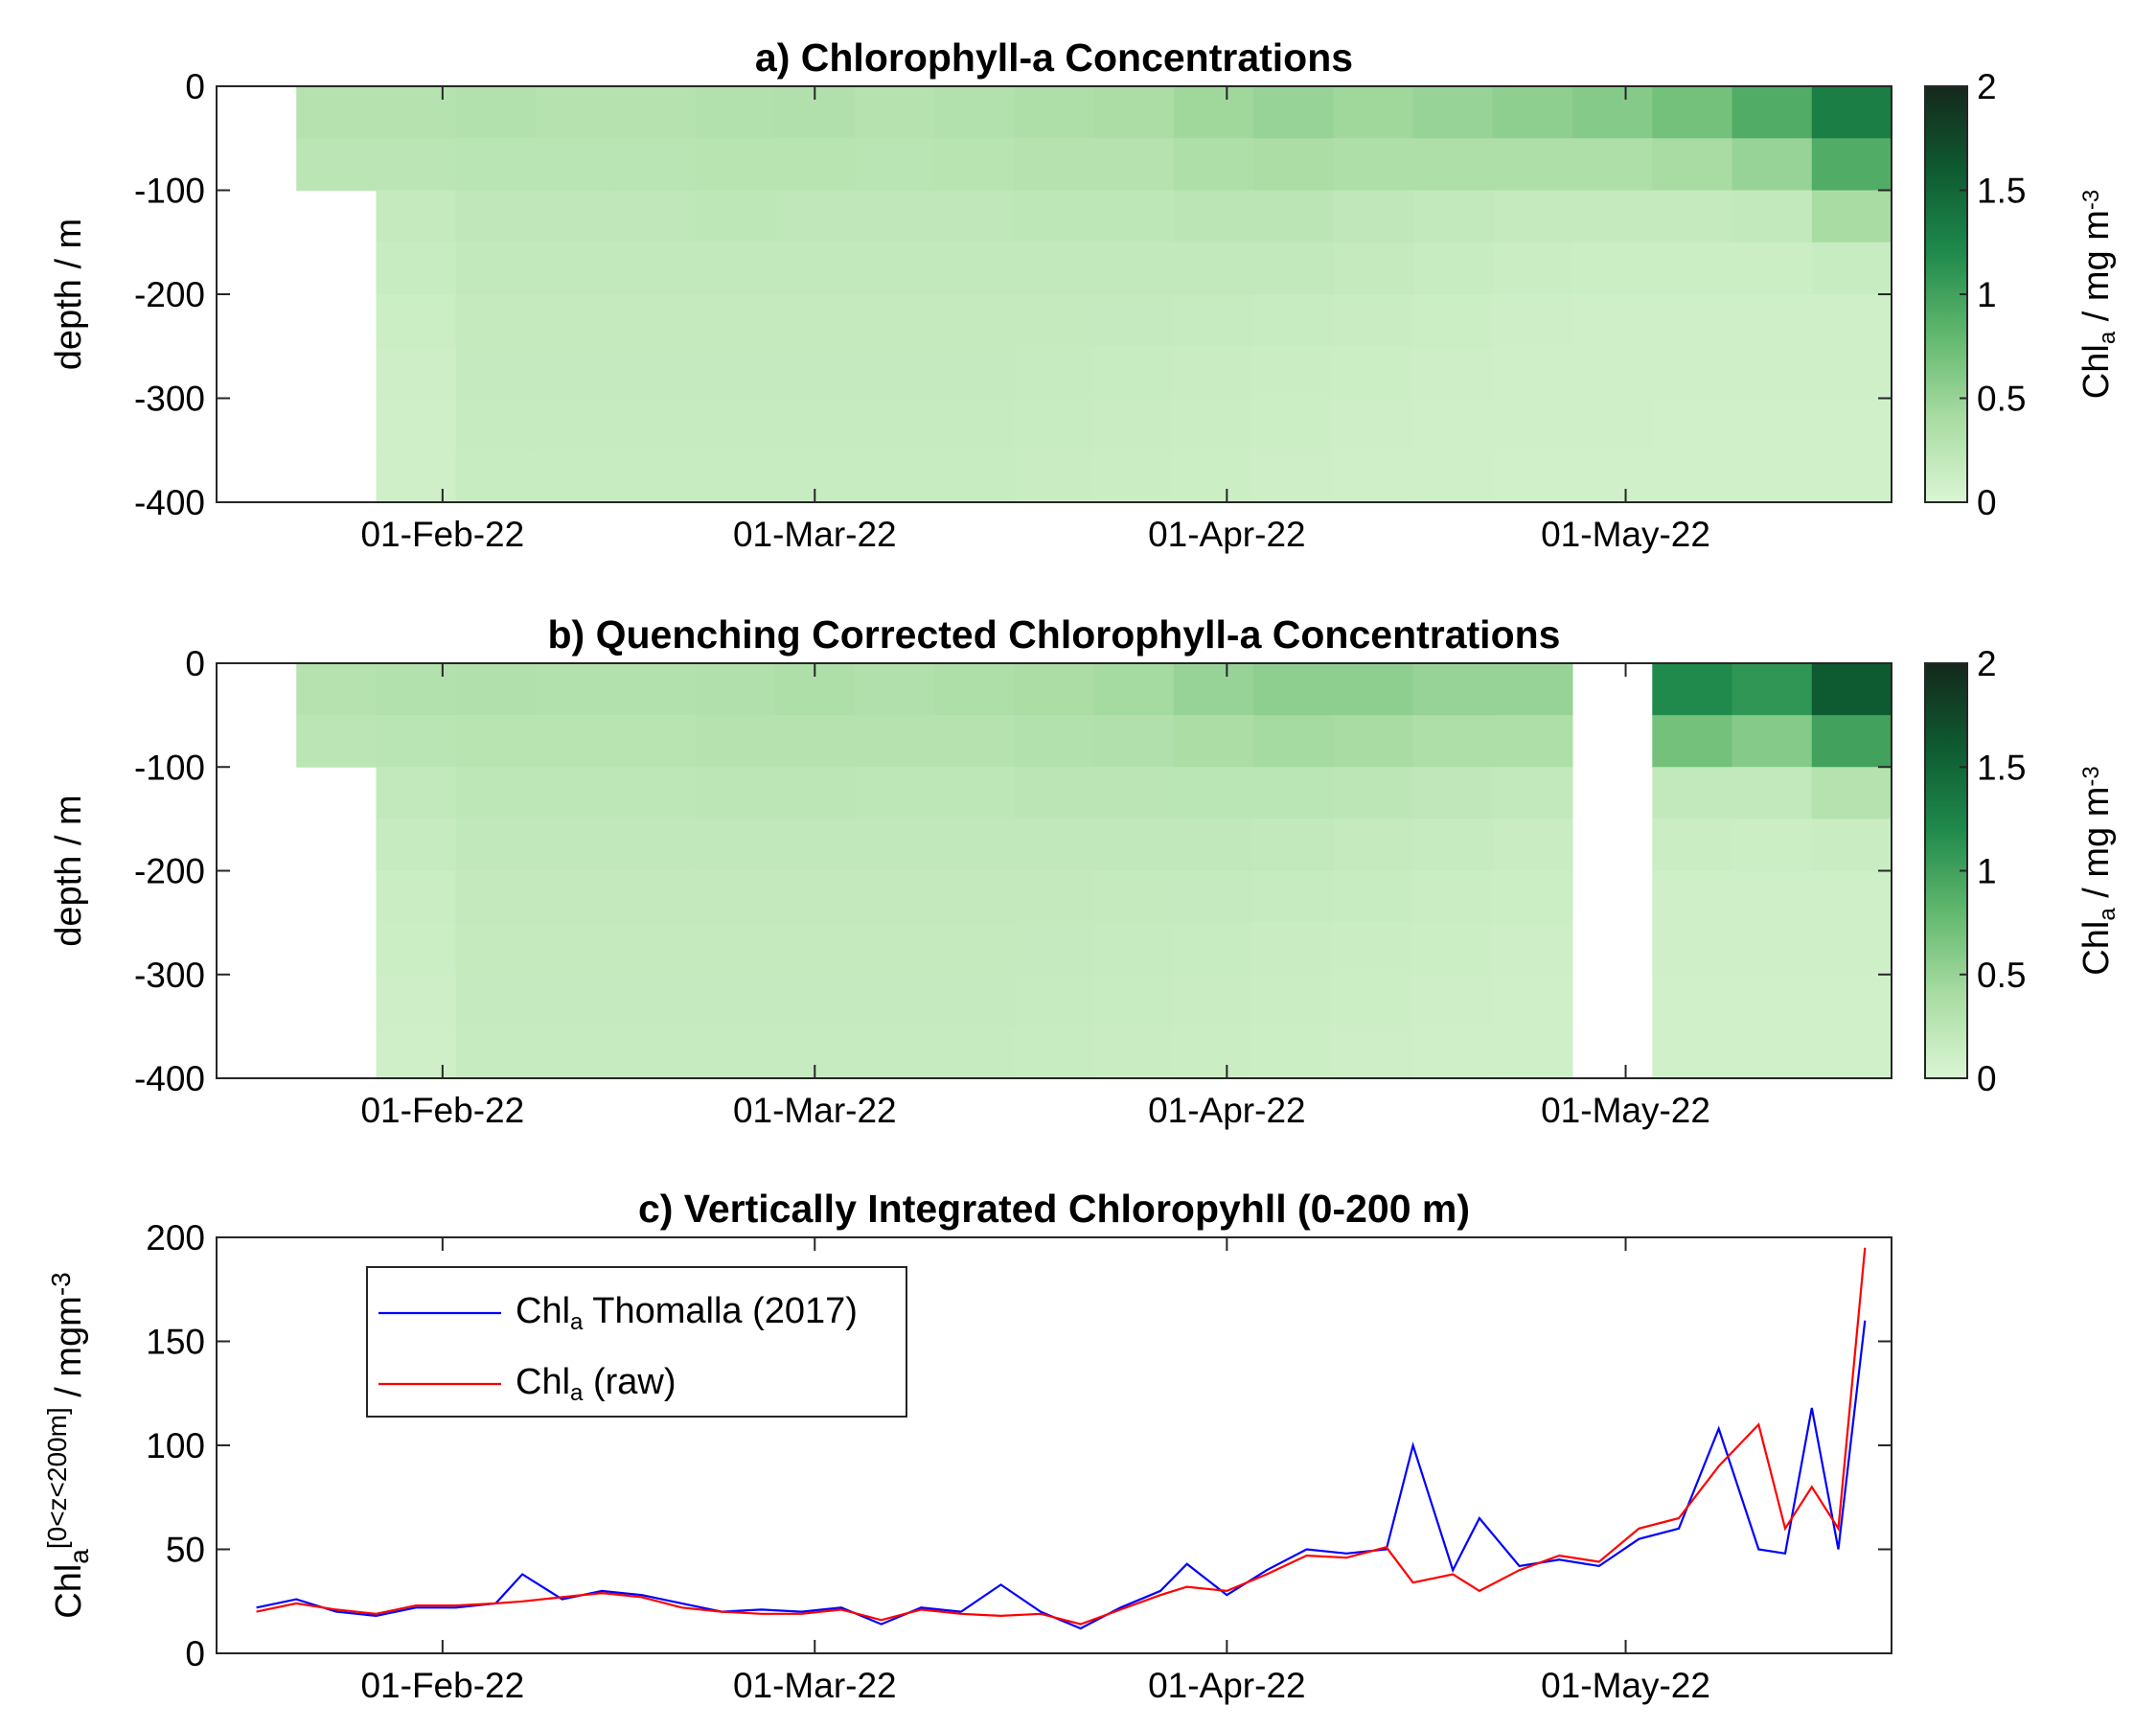  What do you see at coordinates (1227, 534) in the screenshot?
I see `x-tick-label: 01-Apr-22` at bounding box center [1227, 534].